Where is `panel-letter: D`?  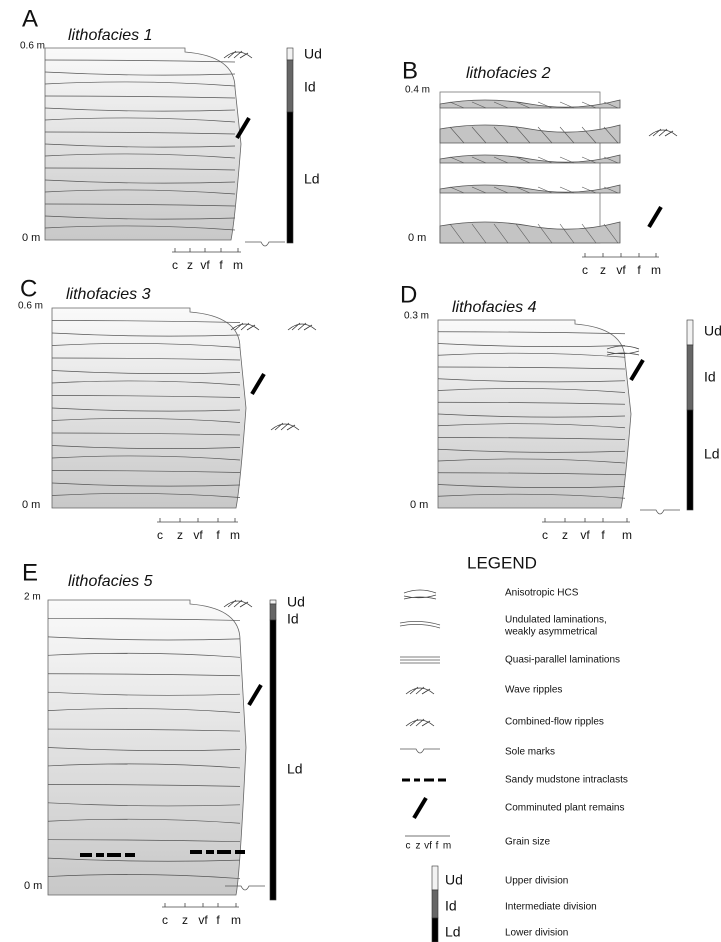
panel-letter: D is located at coordinates (408, 294).